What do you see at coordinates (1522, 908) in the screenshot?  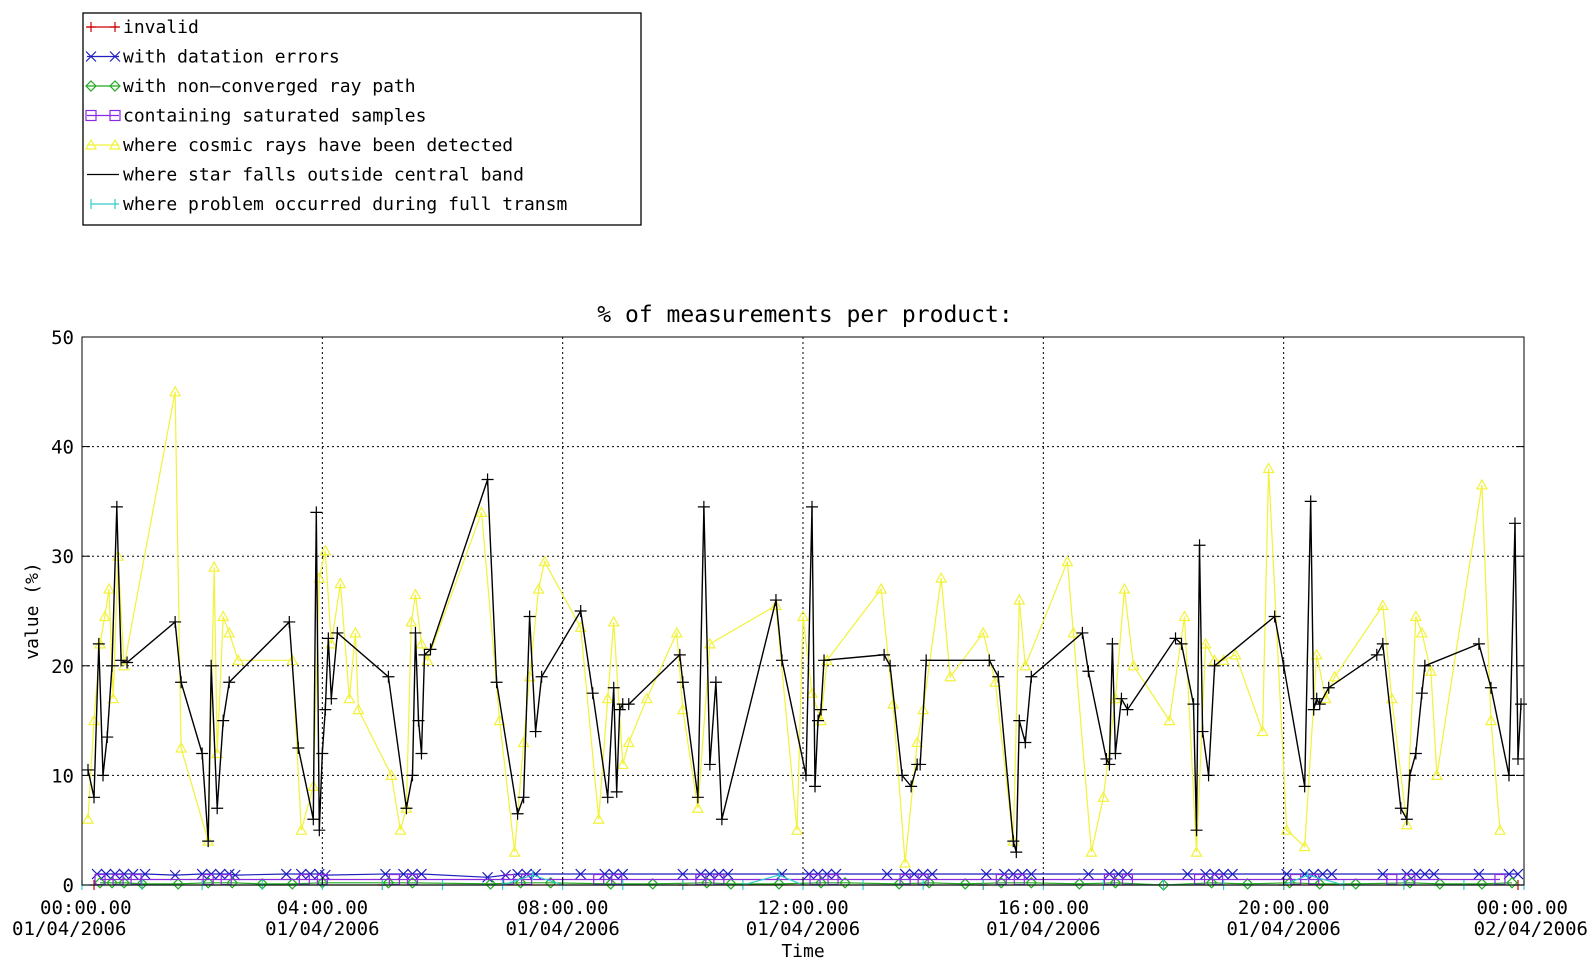 I see `x-tick-time: 00:00.00` at bounding box center [1522, 908].